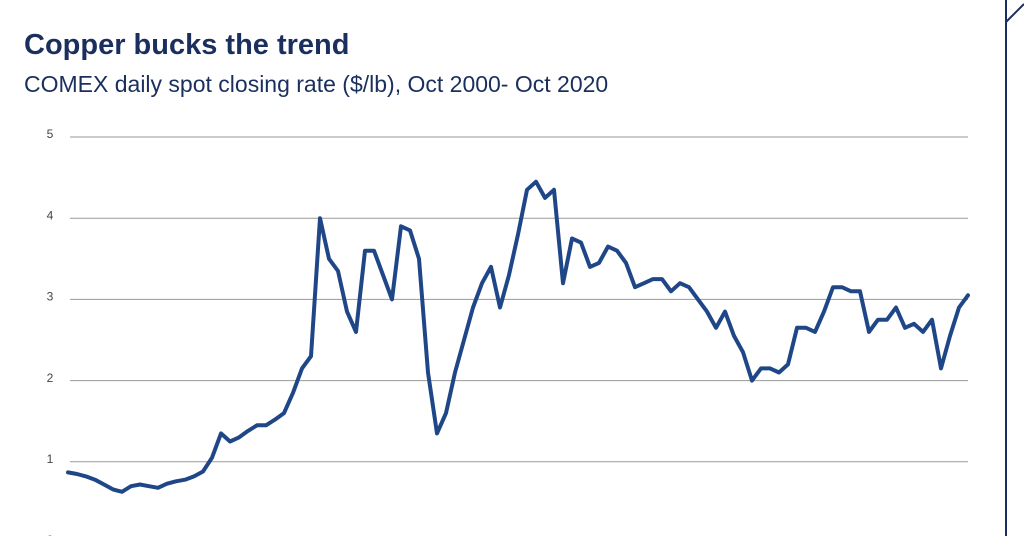 Image resolution: width=1024 pixels, height=536 pixels. Describe the element at coordinates (50, 459) in the screenshot. I see `y-tick-label: 1` at that location.